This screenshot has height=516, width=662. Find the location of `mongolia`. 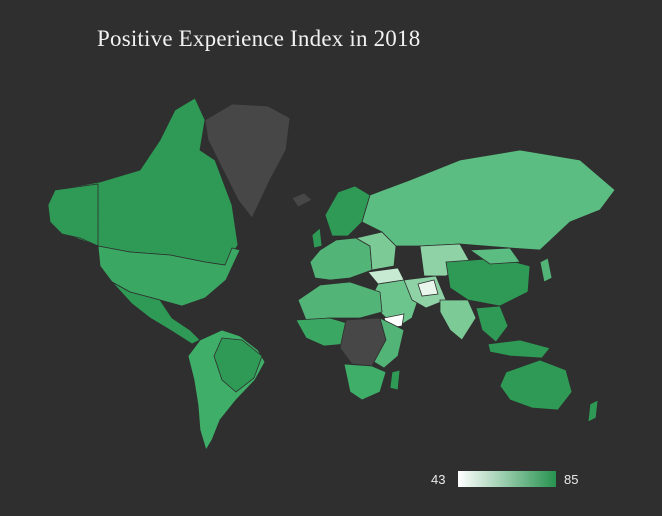

mongolia is located at coordinates (494, 256).